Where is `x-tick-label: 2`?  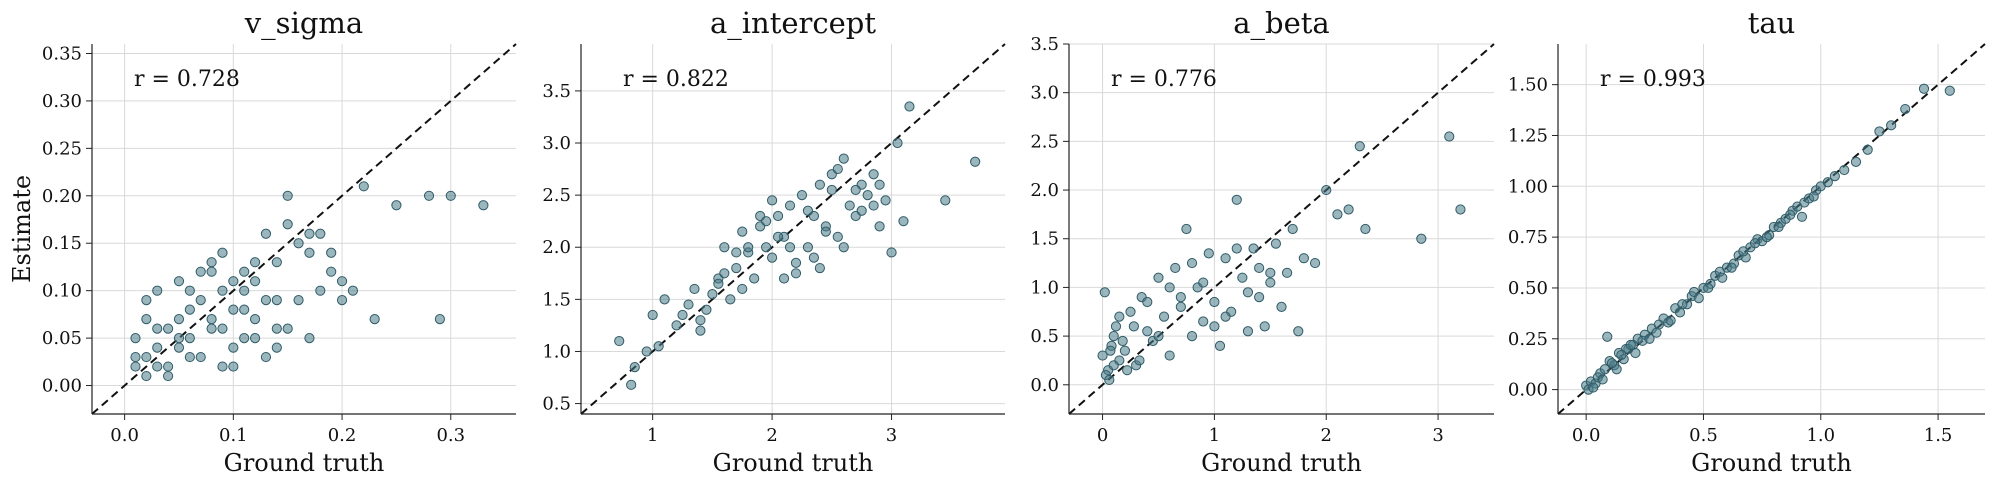
x-tick-label: 2 is located at coordinates (771, 435).